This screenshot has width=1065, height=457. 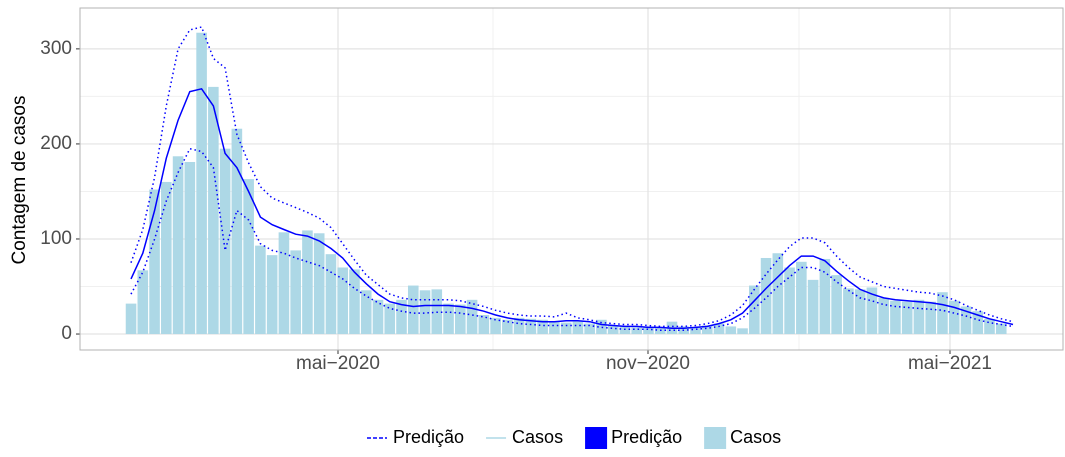 What do you see at coordinates (648, 363) in the screenshot?
I see `x-tick-label: nov−2020` at bounding box center [648, 363].